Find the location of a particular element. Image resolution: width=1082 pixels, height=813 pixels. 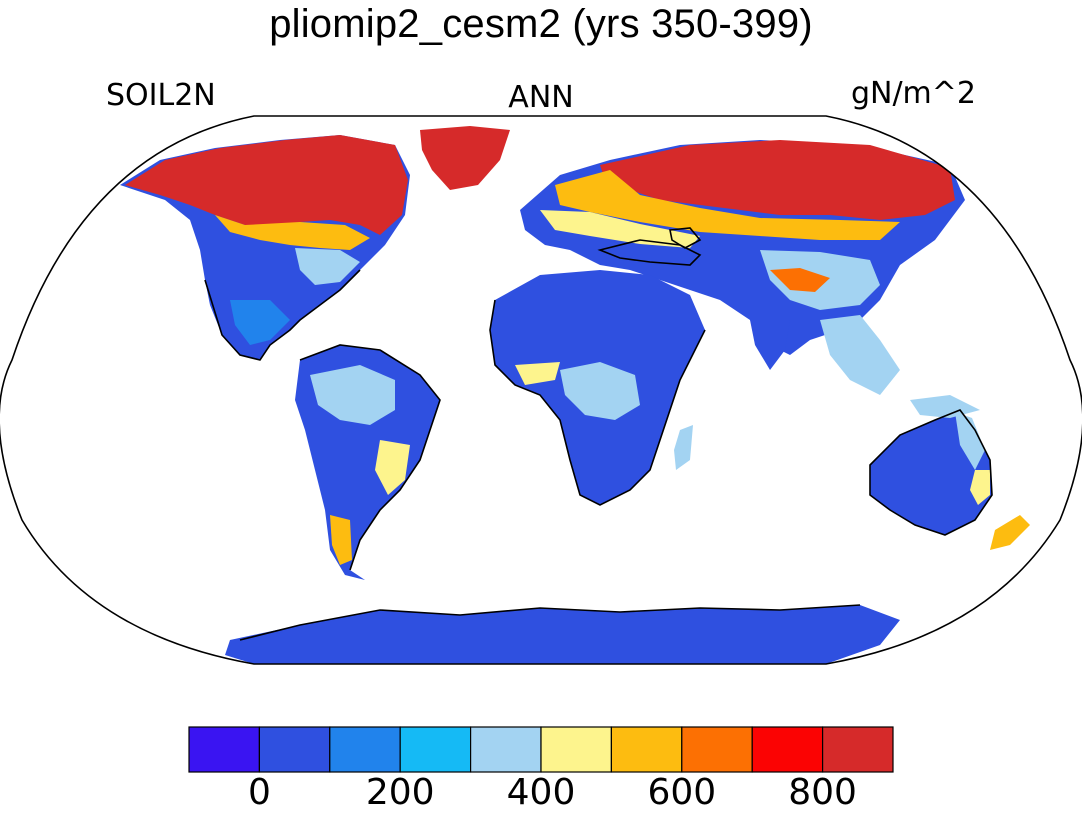

north-america-south is located at coordinates (260, 322).